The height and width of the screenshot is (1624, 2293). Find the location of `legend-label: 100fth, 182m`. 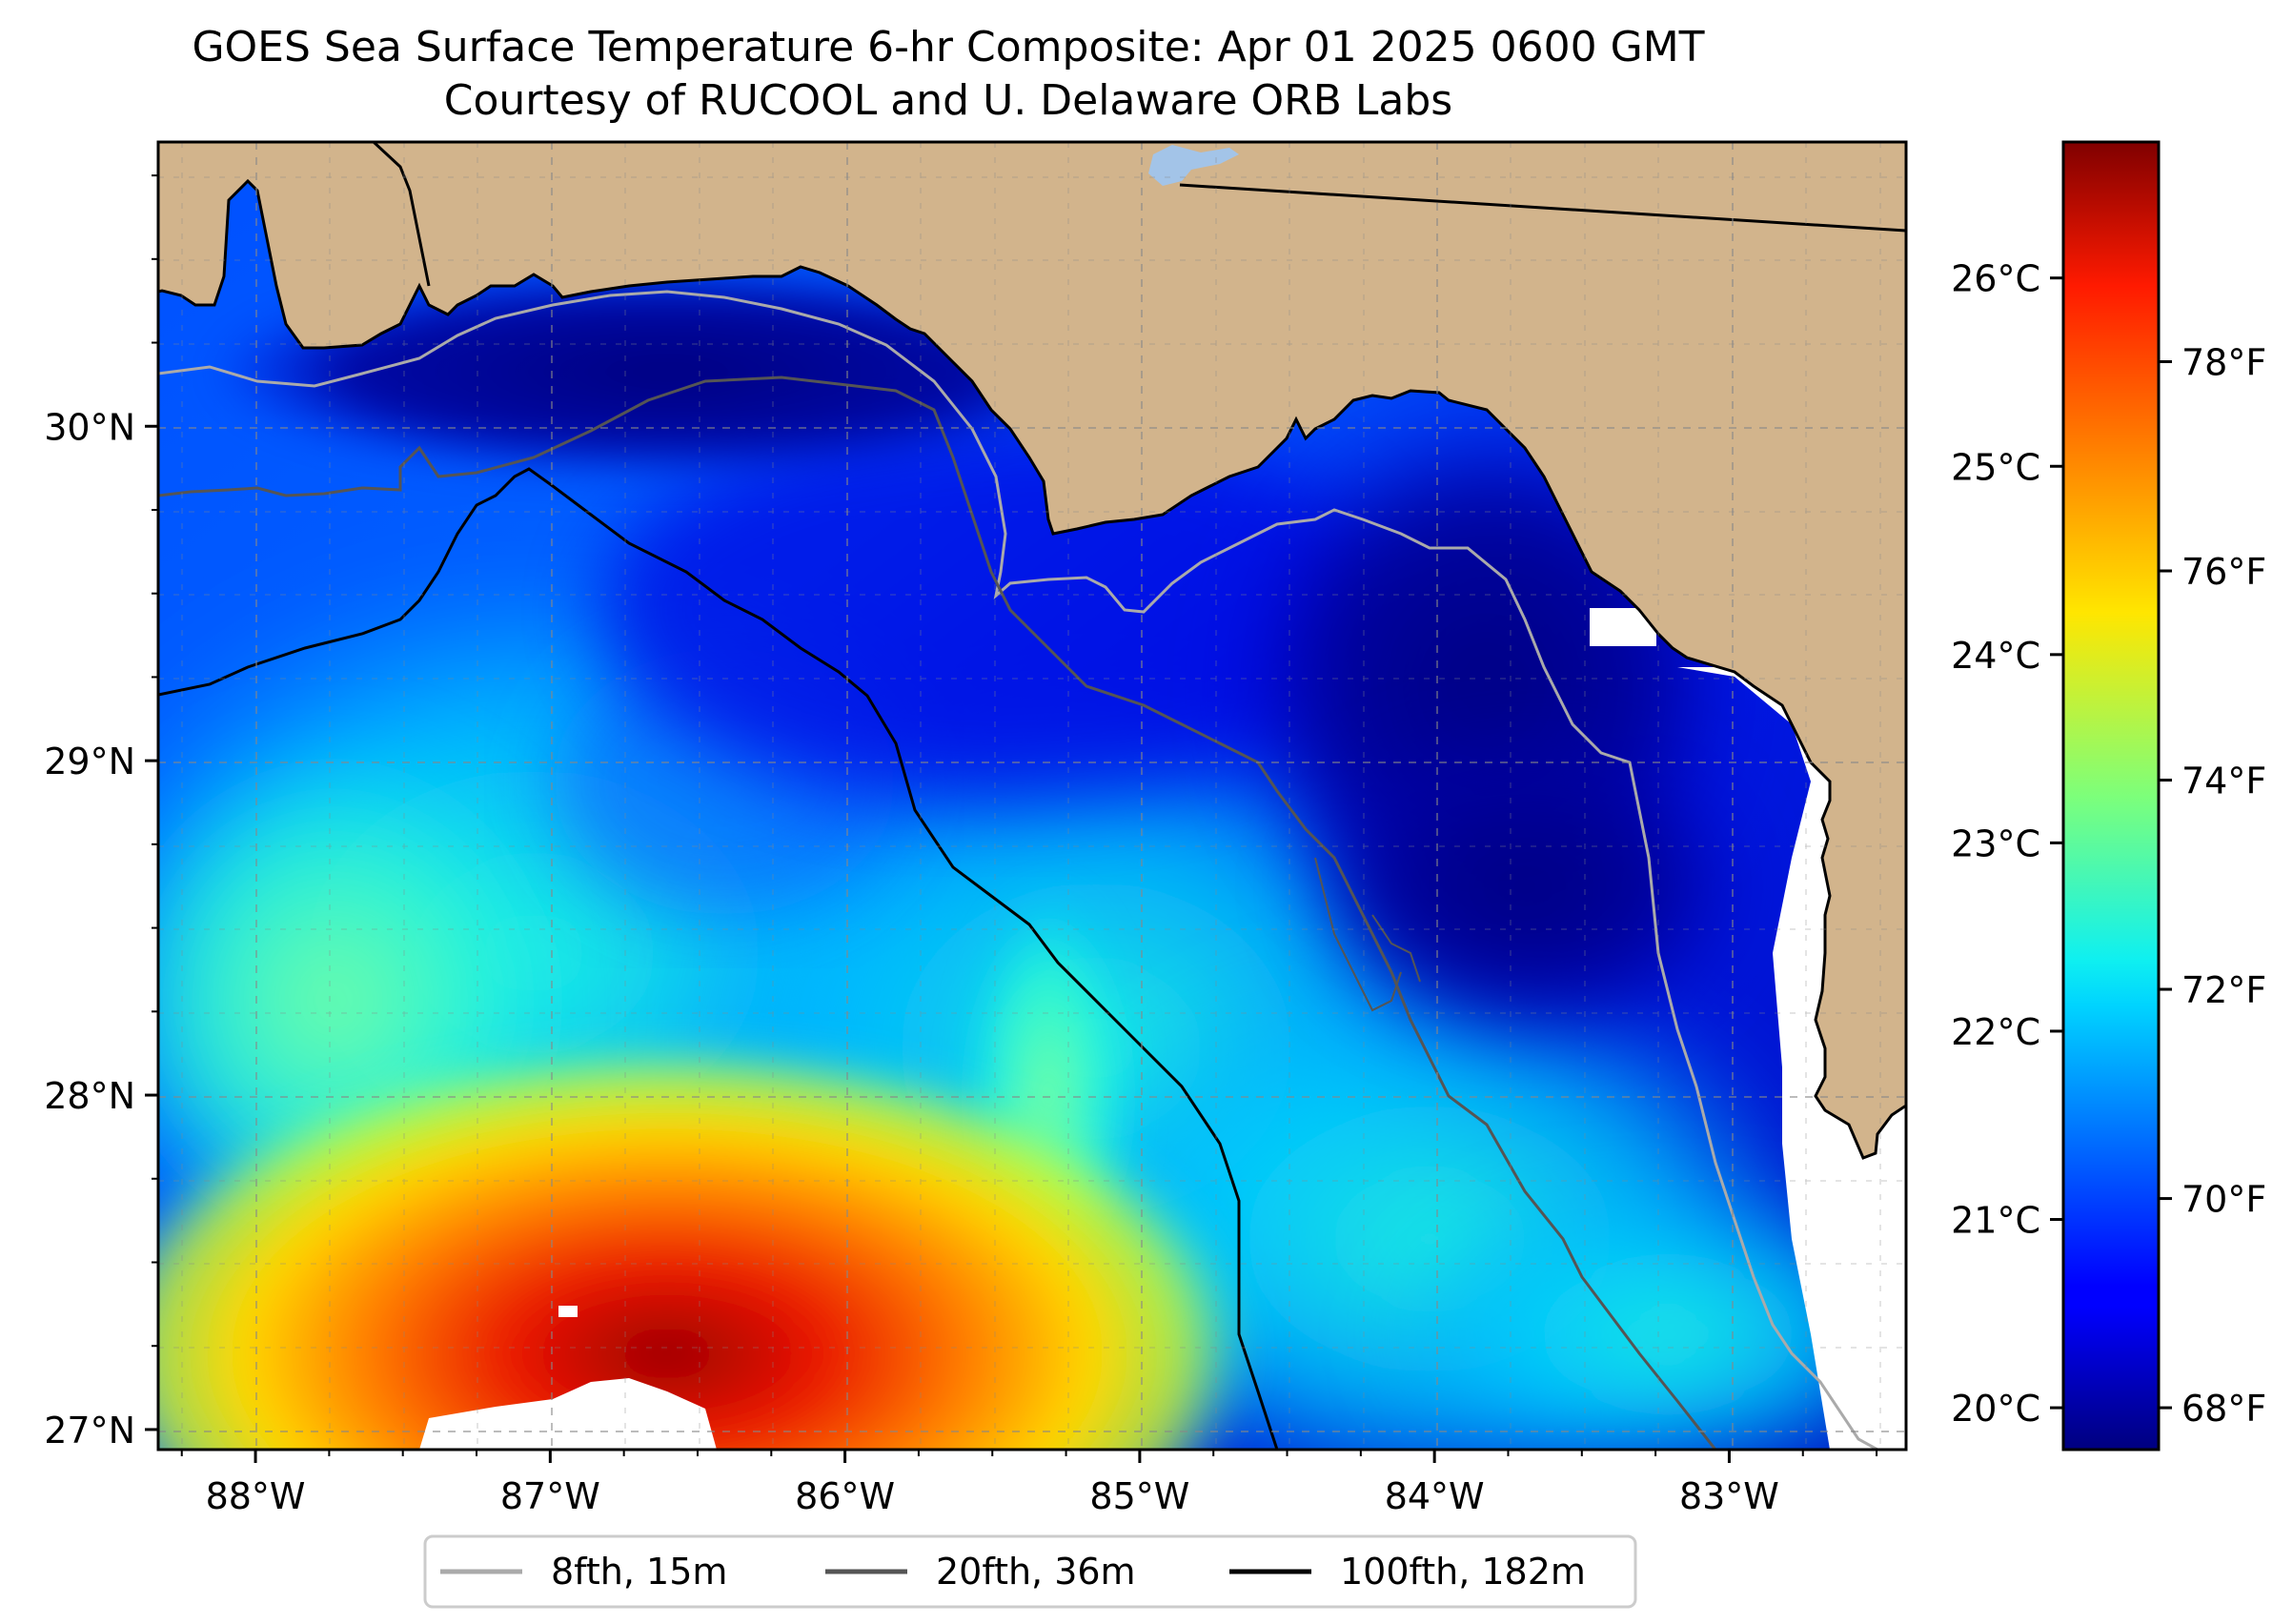

legend-label: 100fth, 182m is located at coordinates (1463, 1572).